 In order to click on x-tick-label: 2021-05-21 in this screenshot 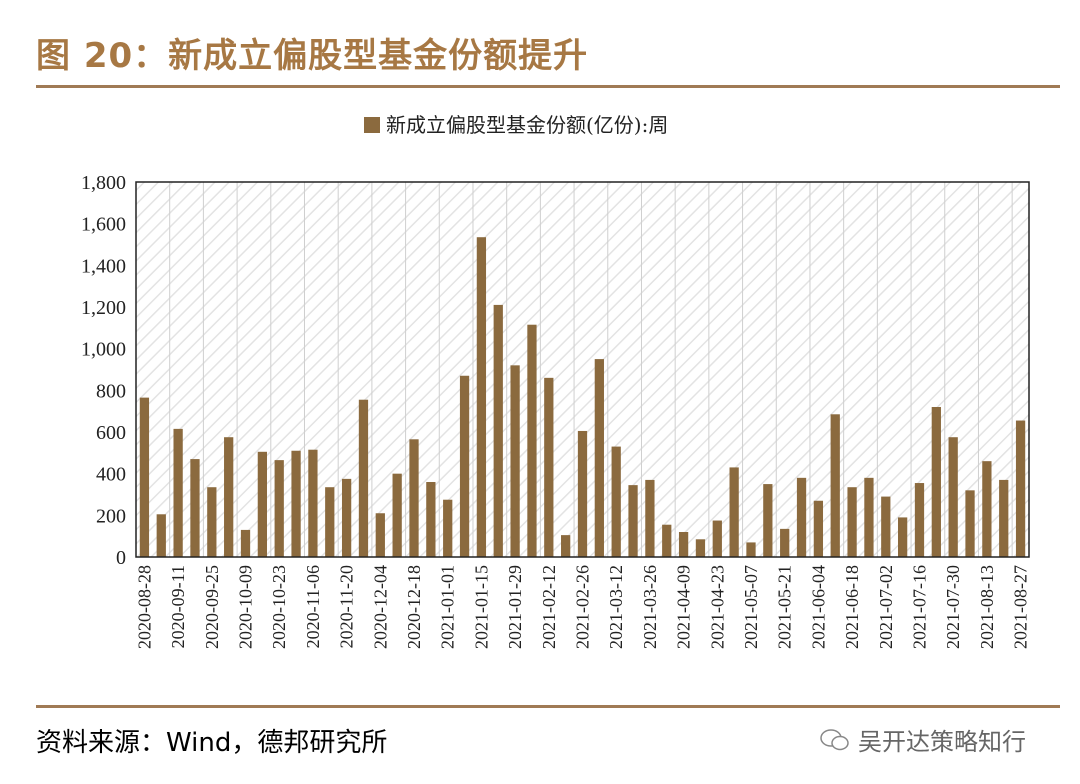, I will do `click(785, 607)`.